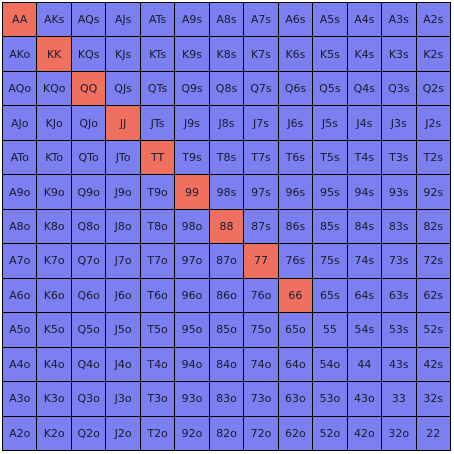 Image resolution: width=454 pixels, height=454 pixels. I want to click on hand-cell-t9s: T9s, so click(192, 157).